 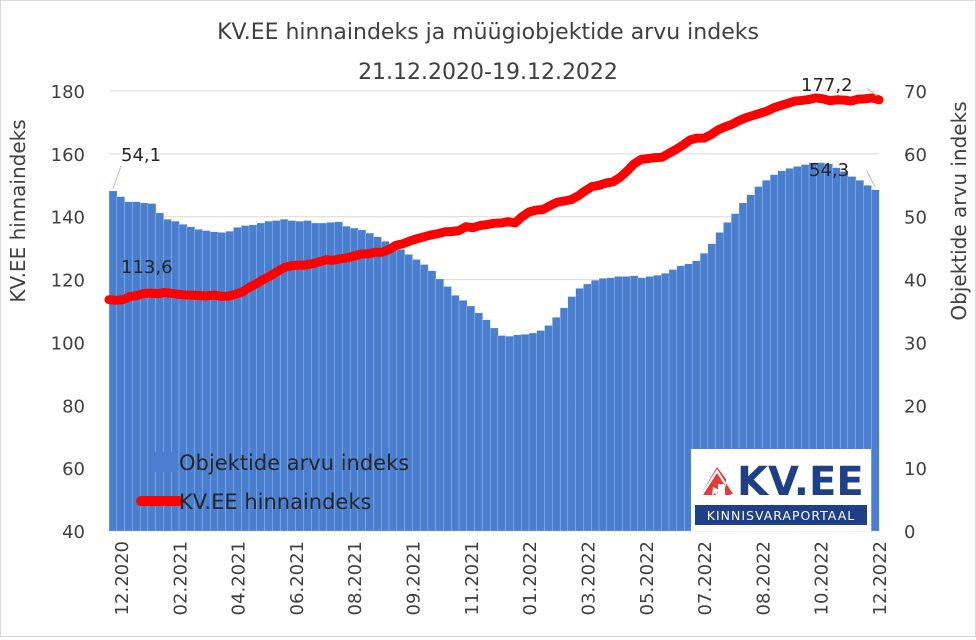 I want to click on logo-house-icon, so click(x=717, y=480).